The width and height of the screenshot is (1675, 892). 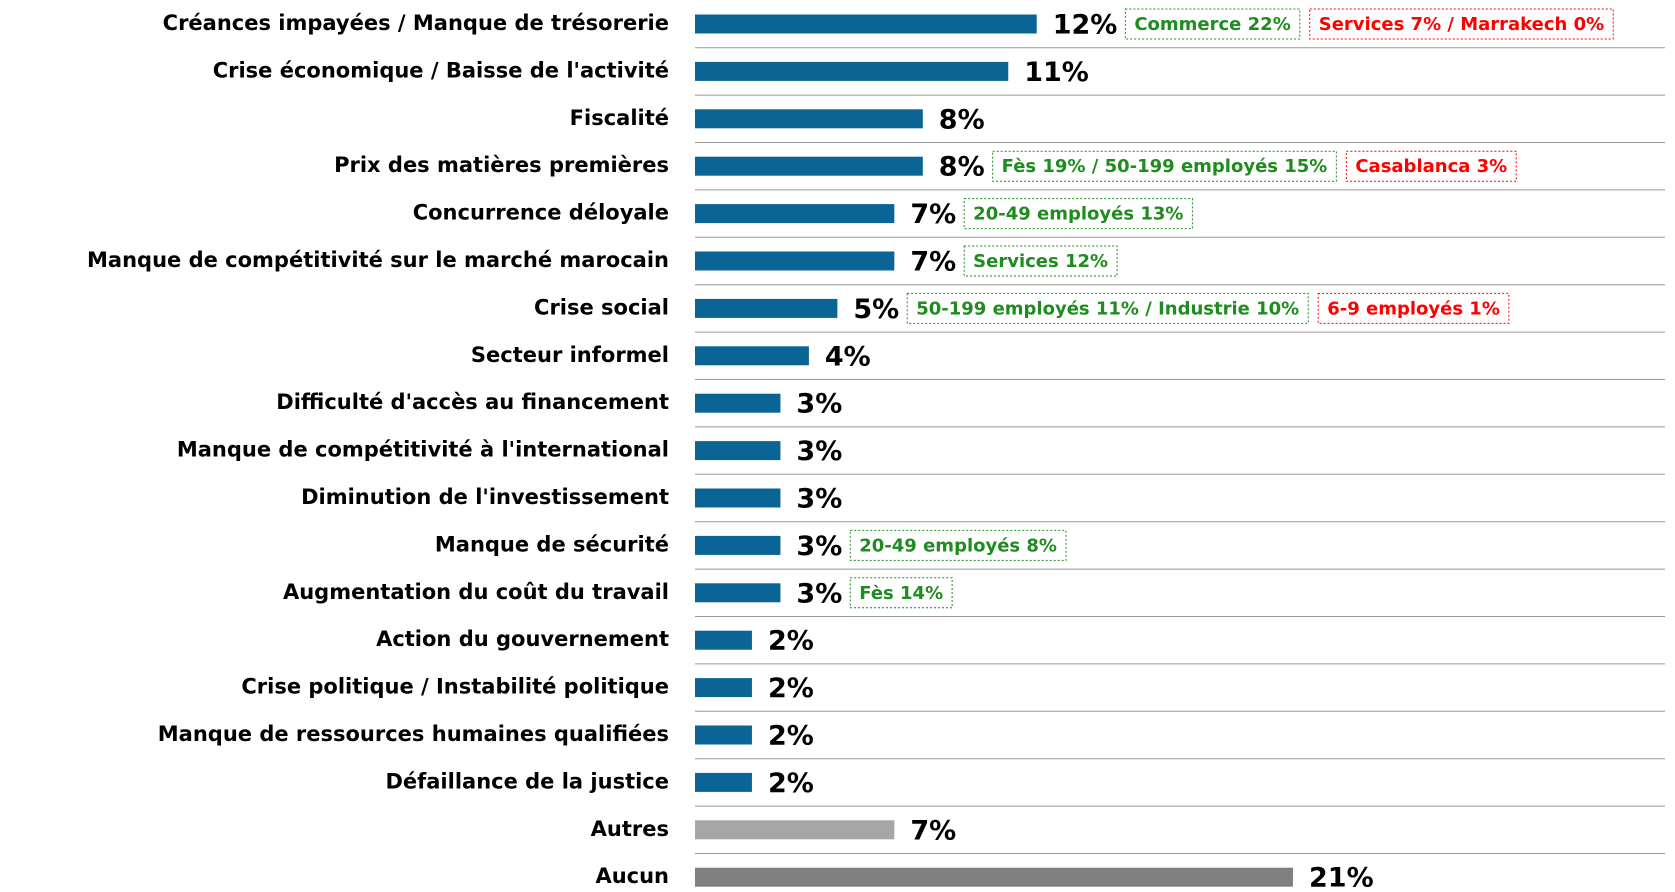 I want to click on value-label: 4%, so click(x=848, y=356).